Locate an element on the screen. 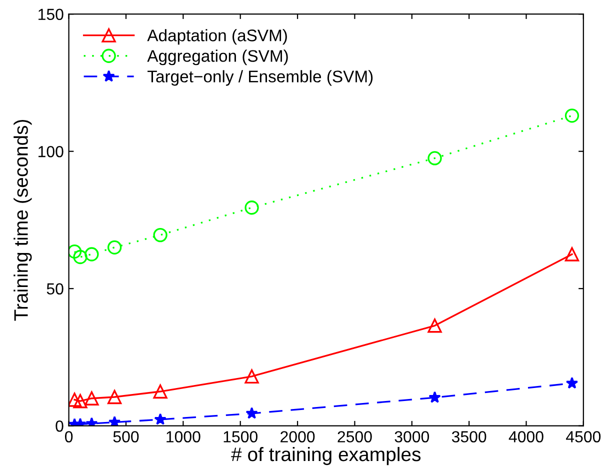 This screenshot has height=470, width=609. y-tick-label: 0 is located at coordinates (60, 426).